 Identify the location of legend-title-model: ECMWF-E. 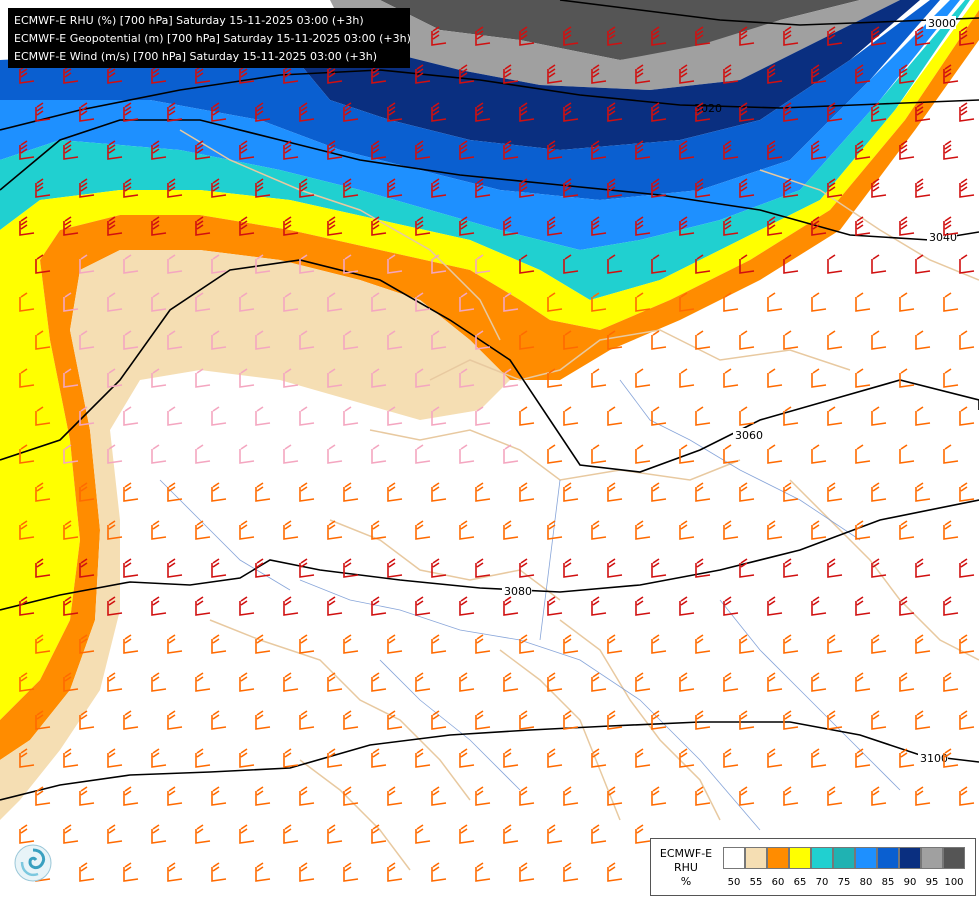
(686, 853).